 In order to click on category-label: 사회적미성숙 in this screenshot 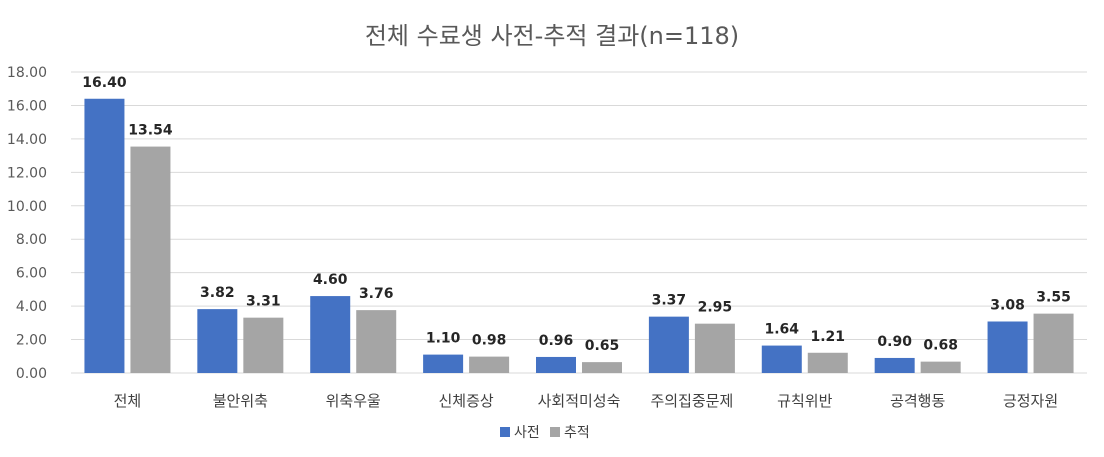, I will do `click(579, 401)`.